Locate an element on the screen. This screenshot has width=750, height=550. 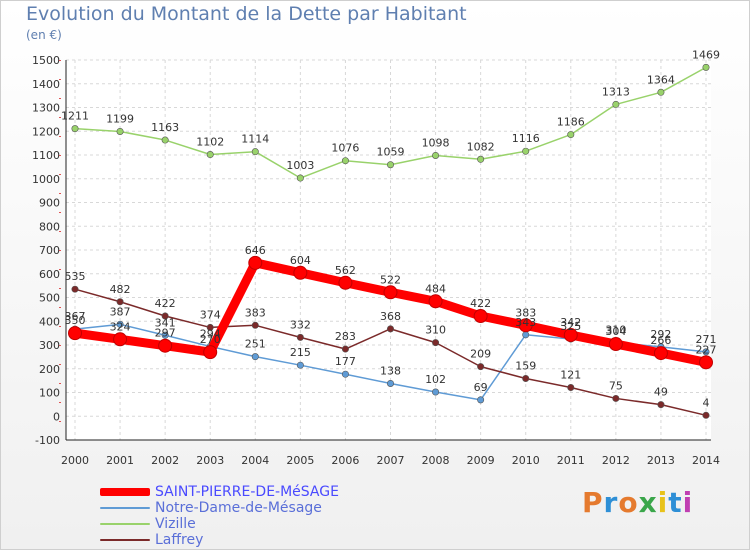
x-tick-label: 2008 is located at coordinates (436, 460).